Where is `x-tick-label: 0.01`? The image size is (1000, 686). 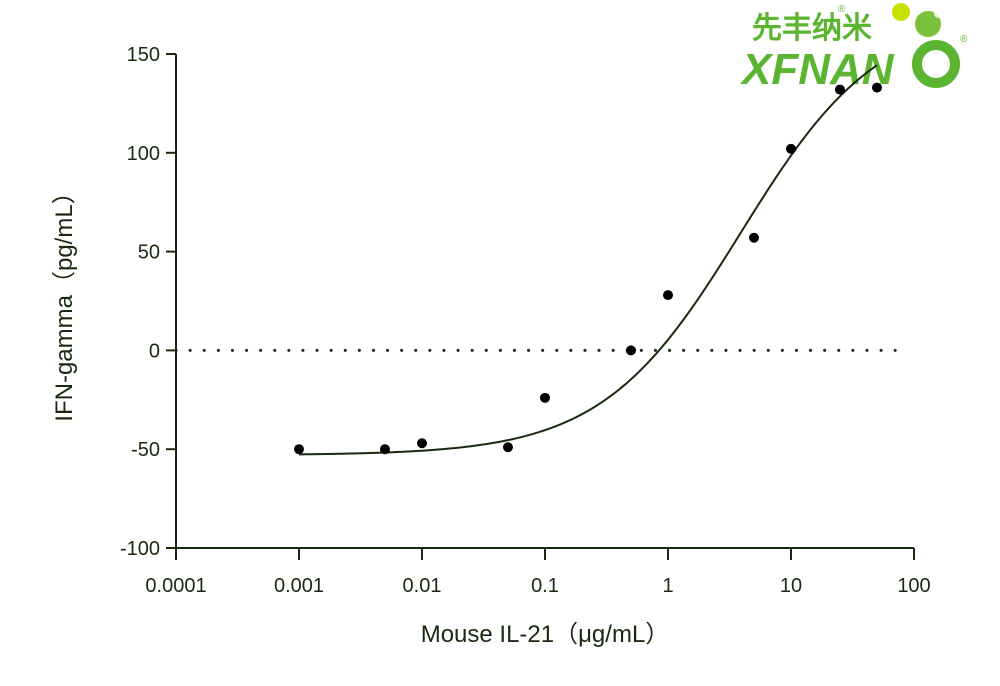
x-tick-label: 0.01 is located at coordinates (422, 586).